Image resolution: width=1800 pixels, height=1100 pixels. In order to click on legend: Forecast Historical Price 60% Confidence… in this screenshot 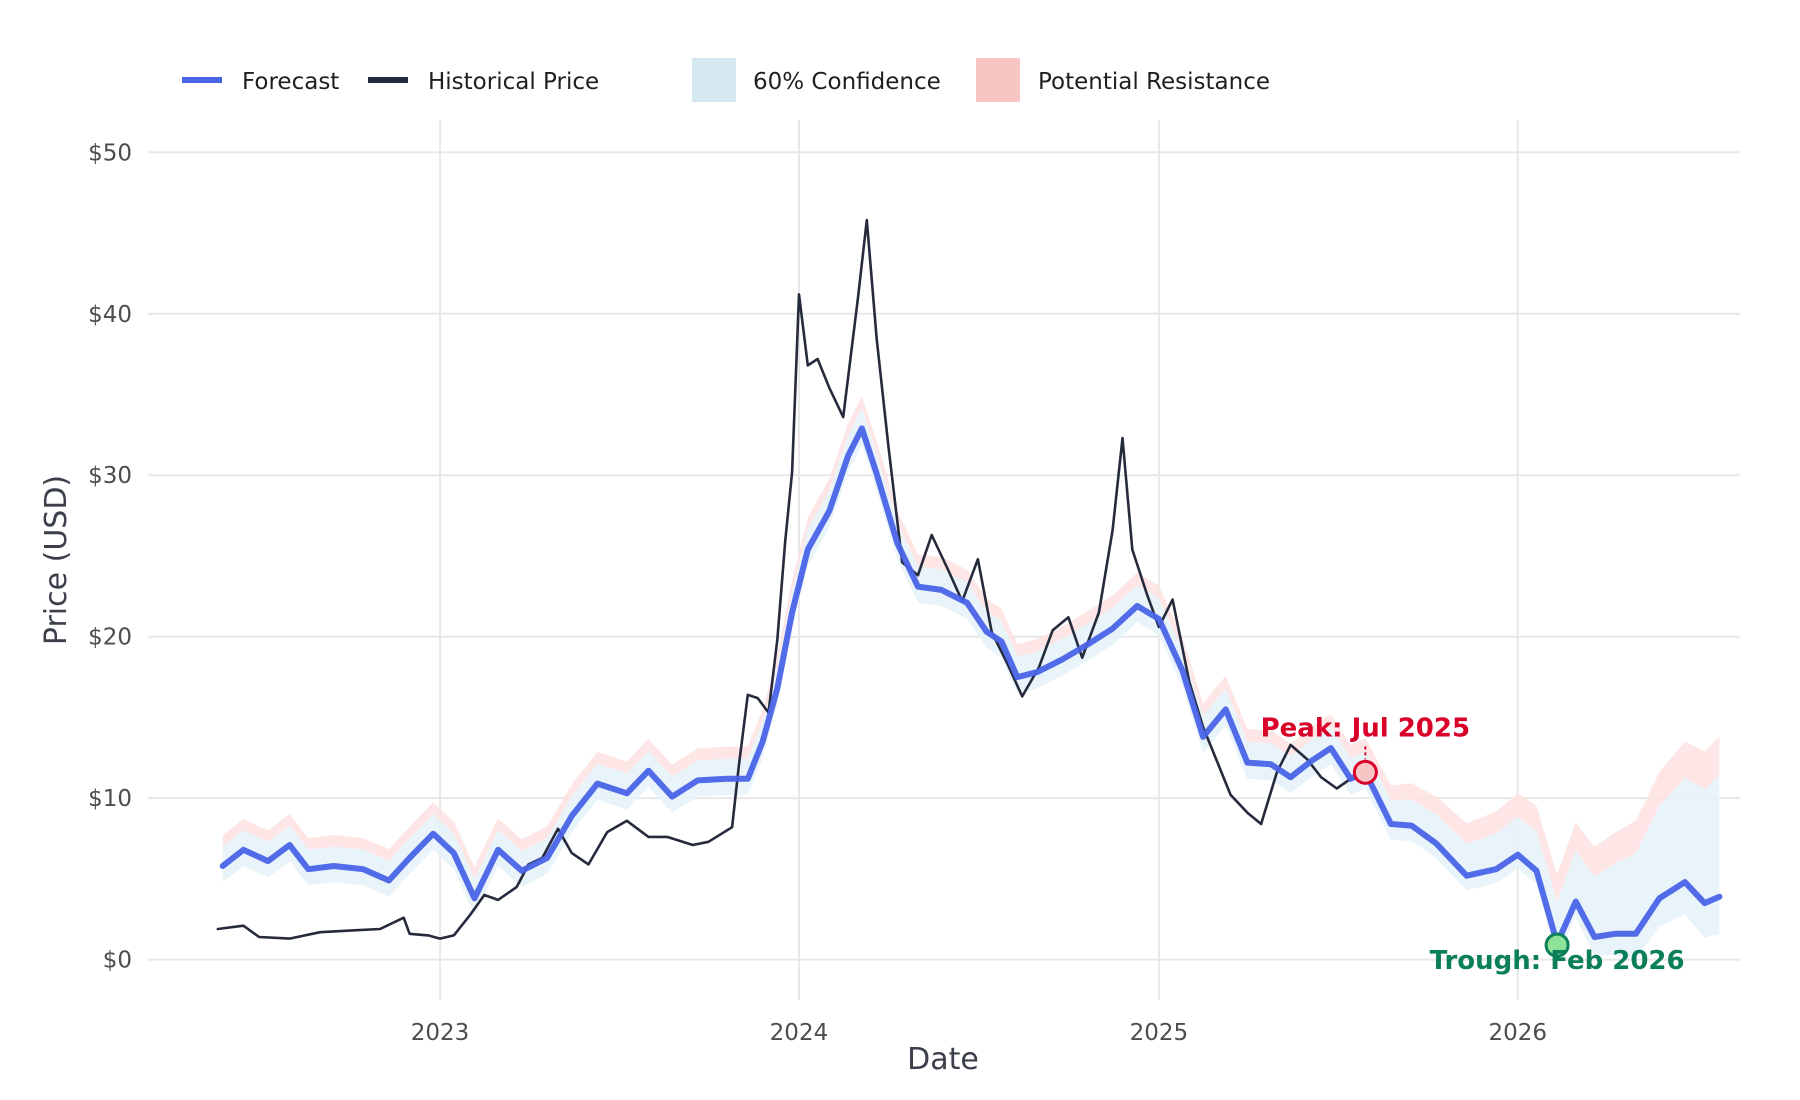, I will do `click(726, 80)`.